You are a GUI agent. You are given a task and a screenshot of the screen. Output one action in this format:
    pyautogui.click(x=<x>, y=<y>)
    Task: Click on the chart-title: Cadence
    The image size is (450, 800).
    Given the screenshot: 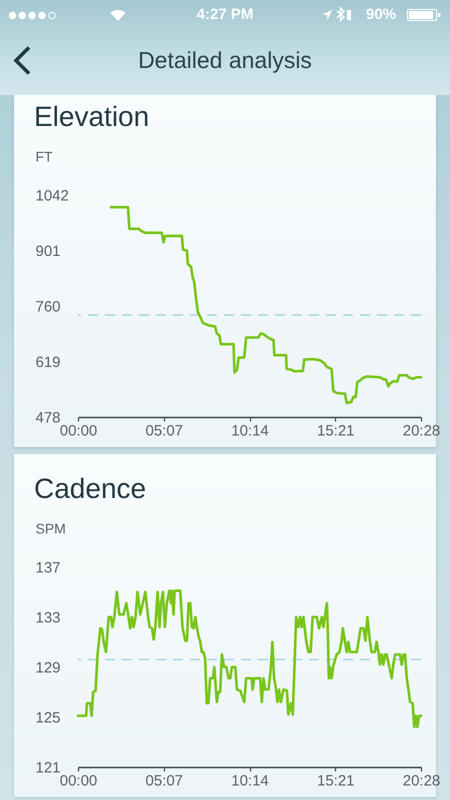 What is the action you would take?
    pyautogui.click(x=90, y=488)
    